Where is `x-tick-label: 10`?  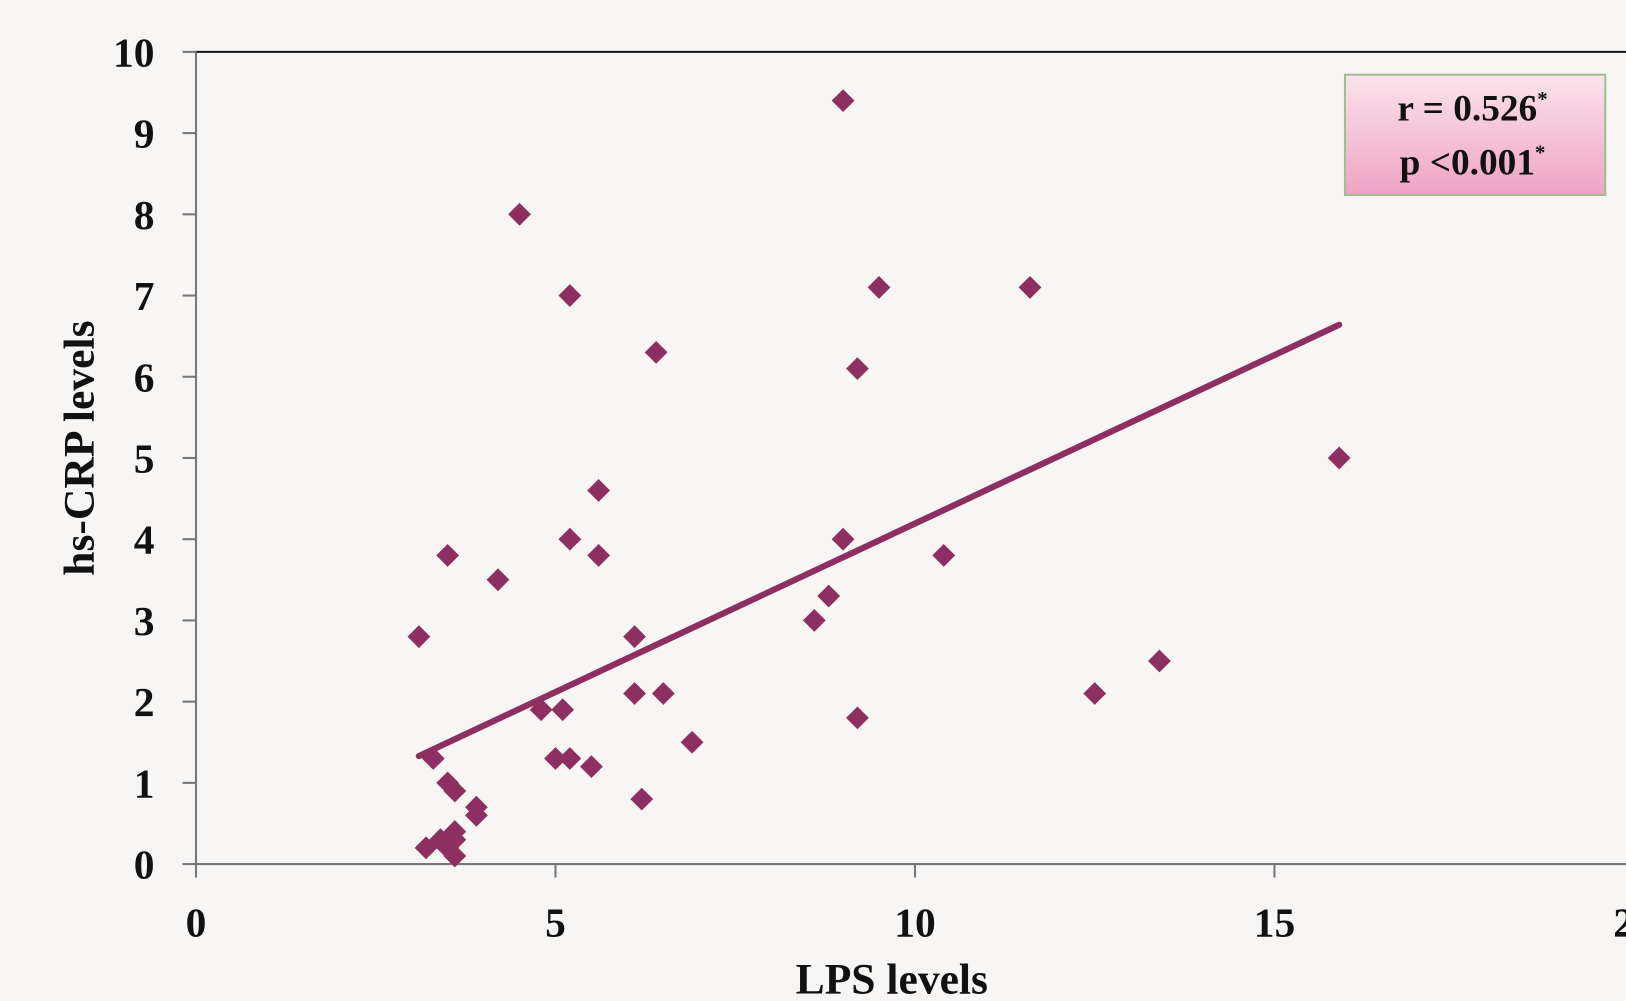
x-tick-label: 10 is located at coordinates (914, 923).